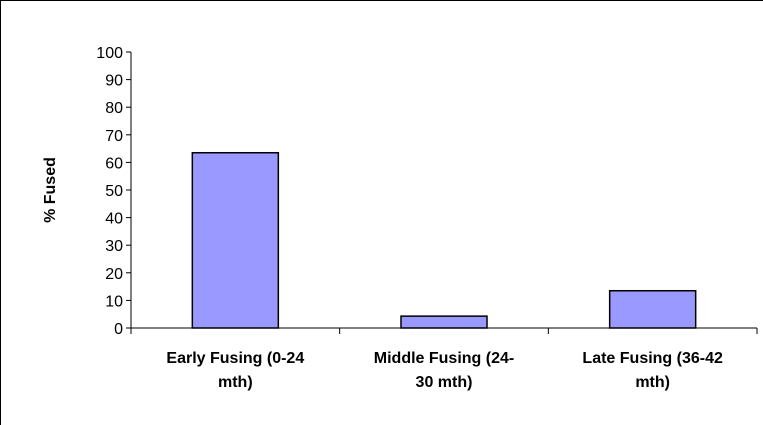  Describe the element at coordinates (114, 301) in the screenshot. I see `y-tick-label: 10` at that location.